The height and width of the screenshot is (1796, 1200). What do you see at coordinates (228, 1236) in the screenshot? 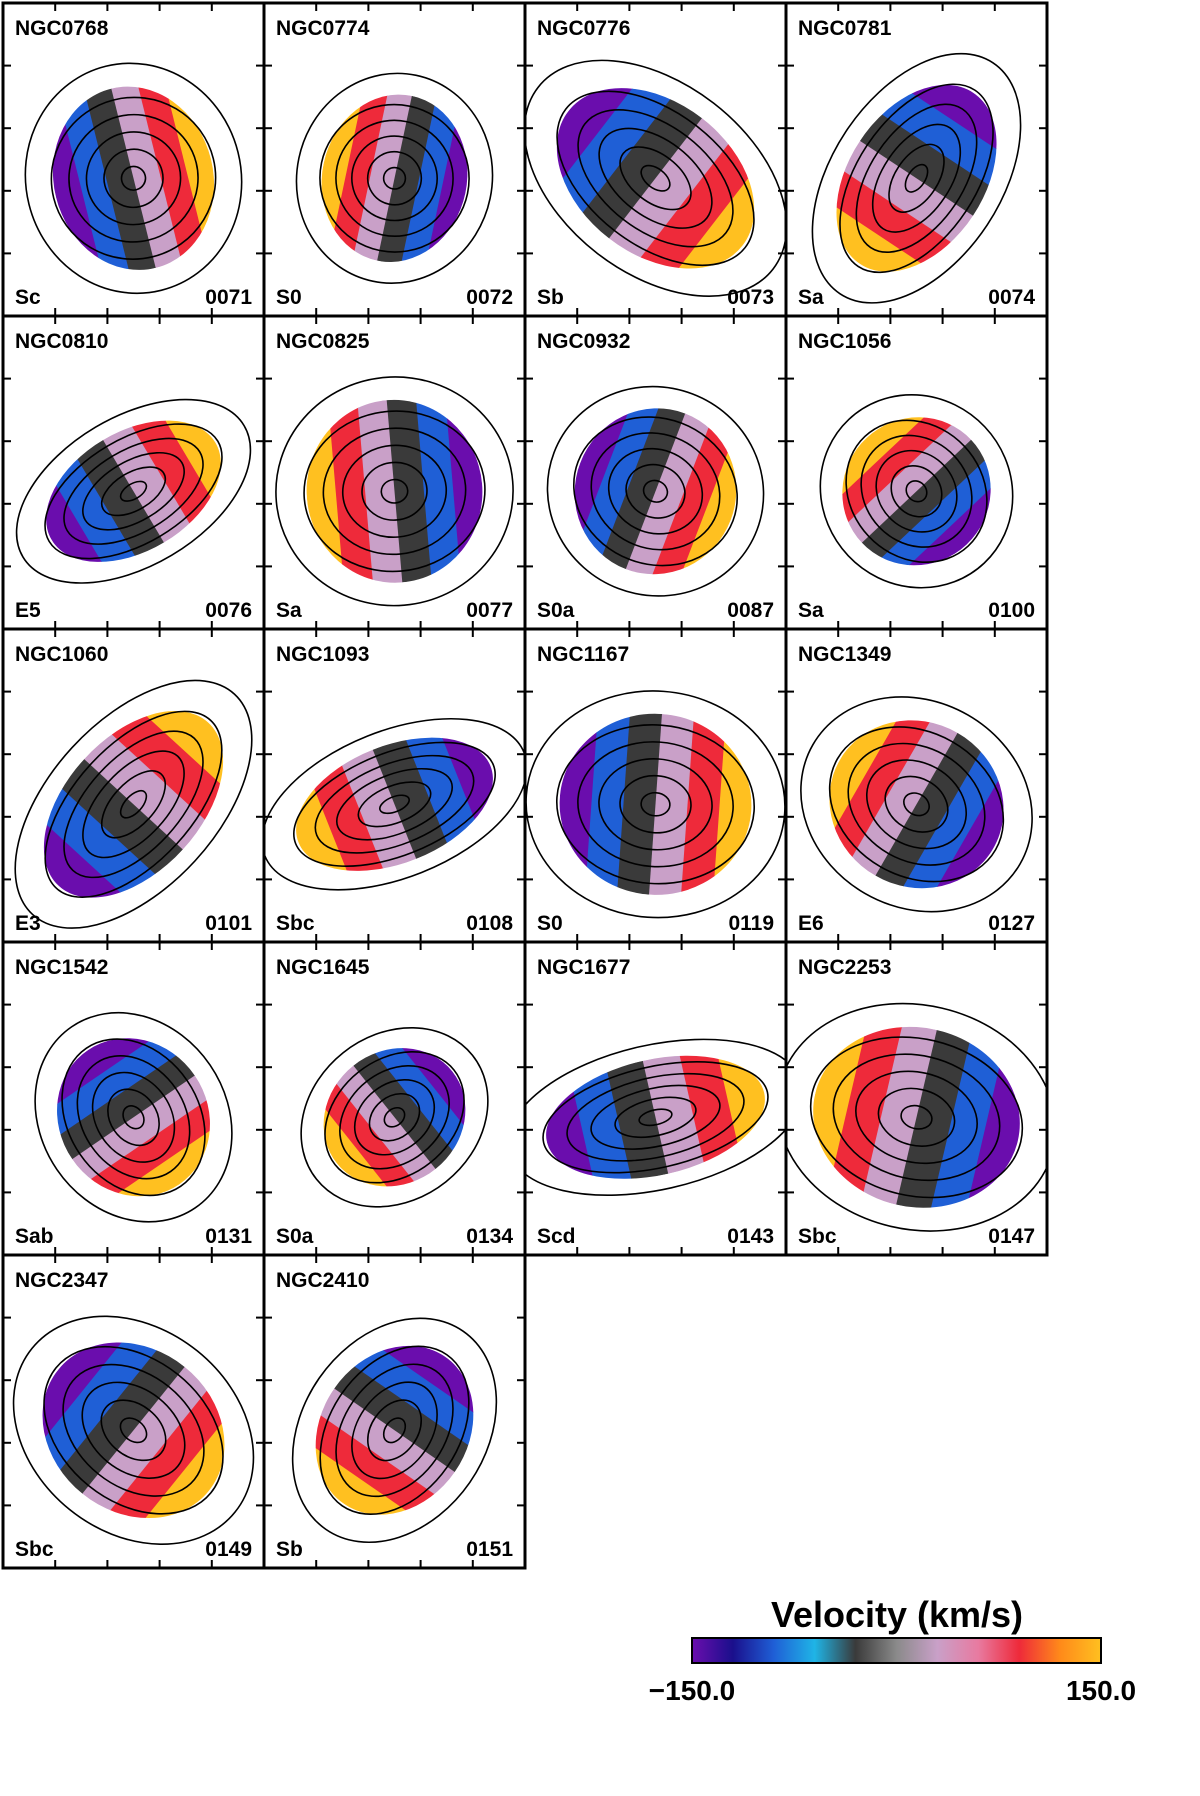
I see `galaxy-id: 0131` at bounding box center [228, 1236].